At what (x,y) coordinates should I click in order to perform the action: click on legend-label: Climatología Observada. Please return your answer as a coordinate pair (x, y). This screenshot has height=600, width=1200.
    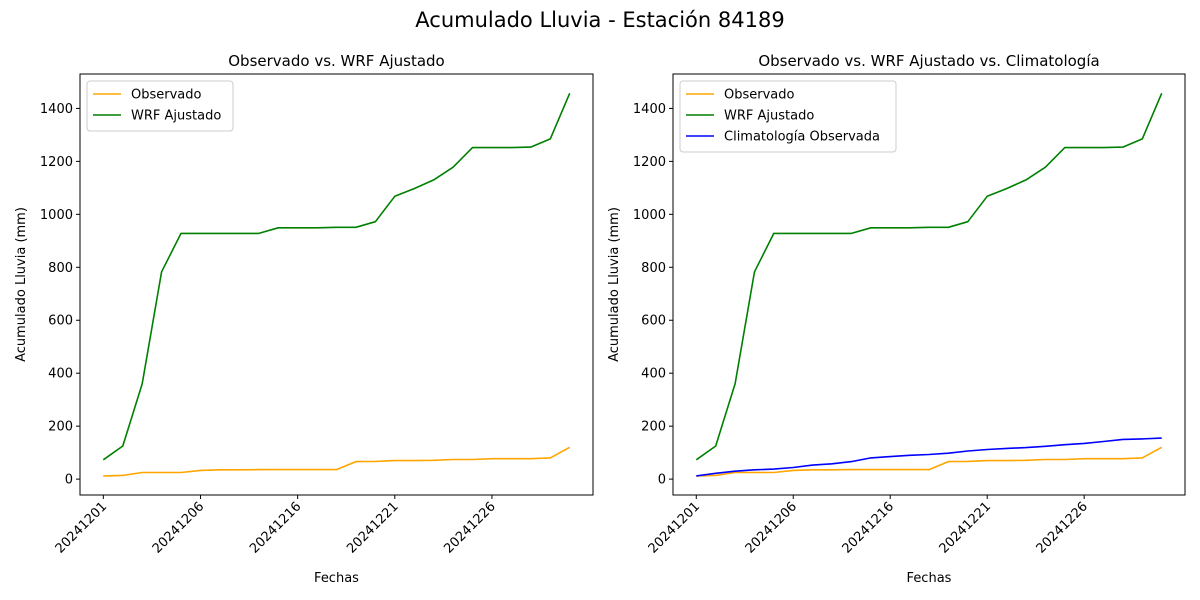
    Looking at the image, I should click on (802, 137).